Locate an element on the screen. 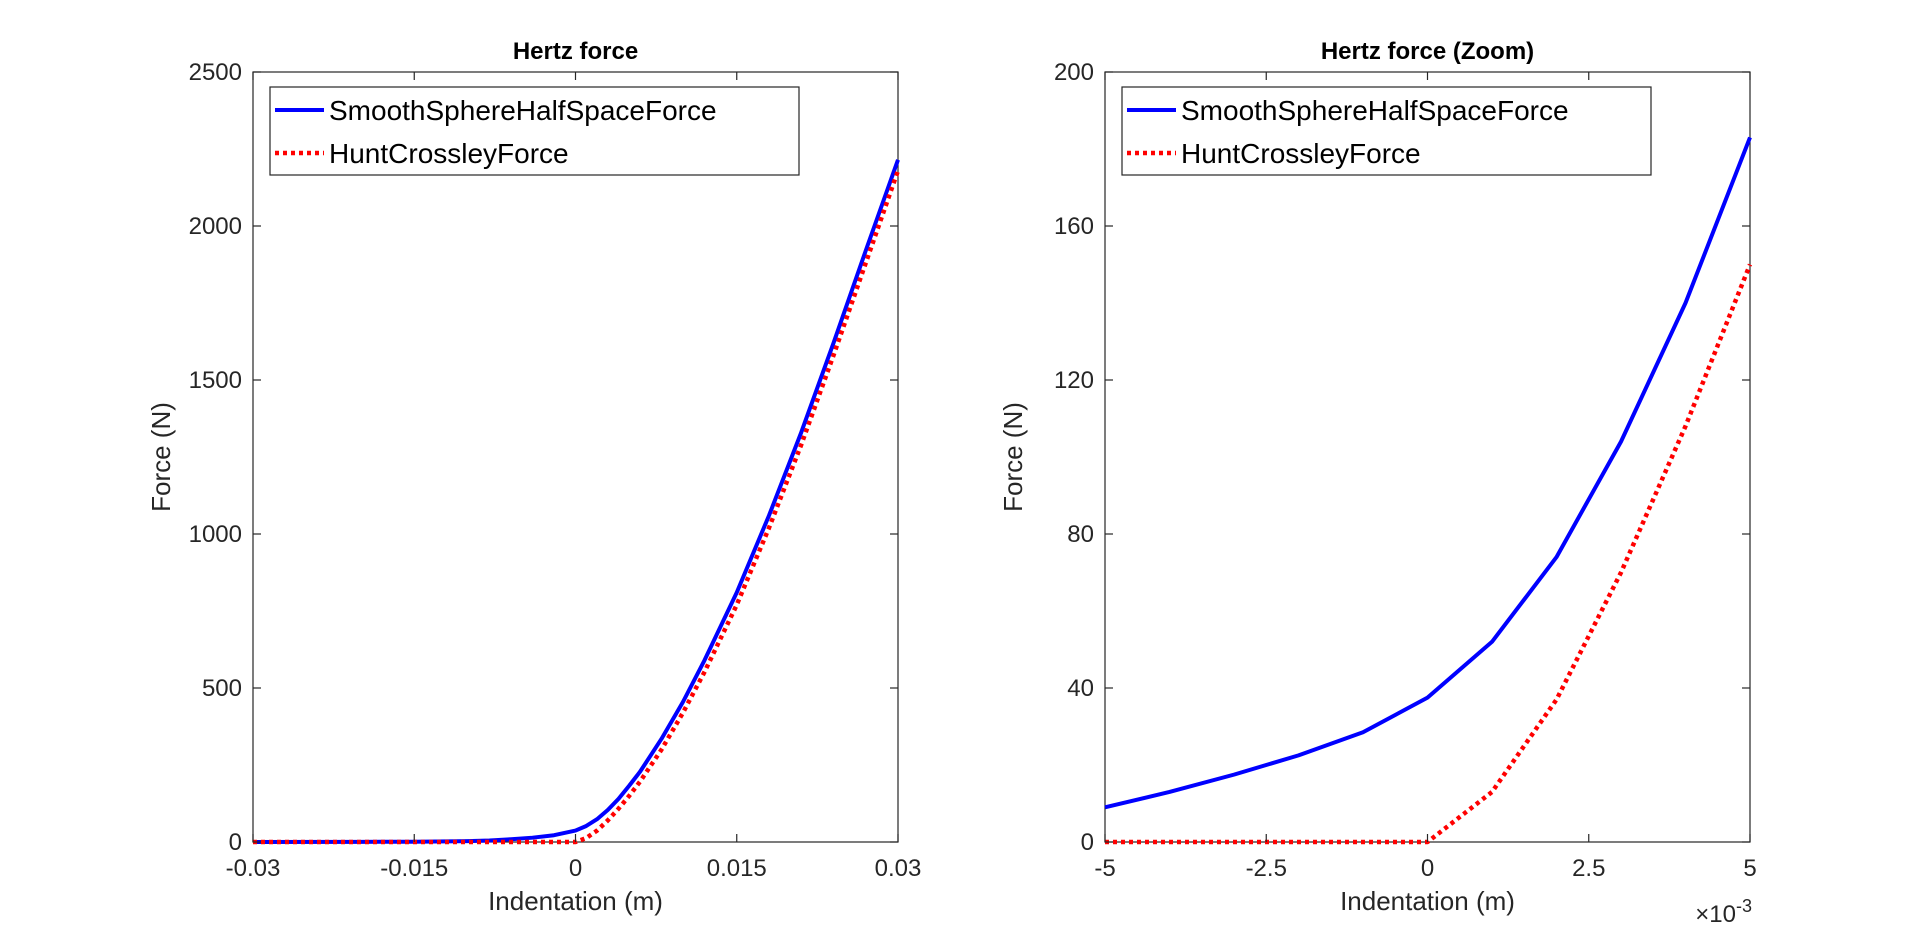 The image size is (1920, 936). chart-2-x-tick-label: 2.5 is located at coordinates (1588, 868).